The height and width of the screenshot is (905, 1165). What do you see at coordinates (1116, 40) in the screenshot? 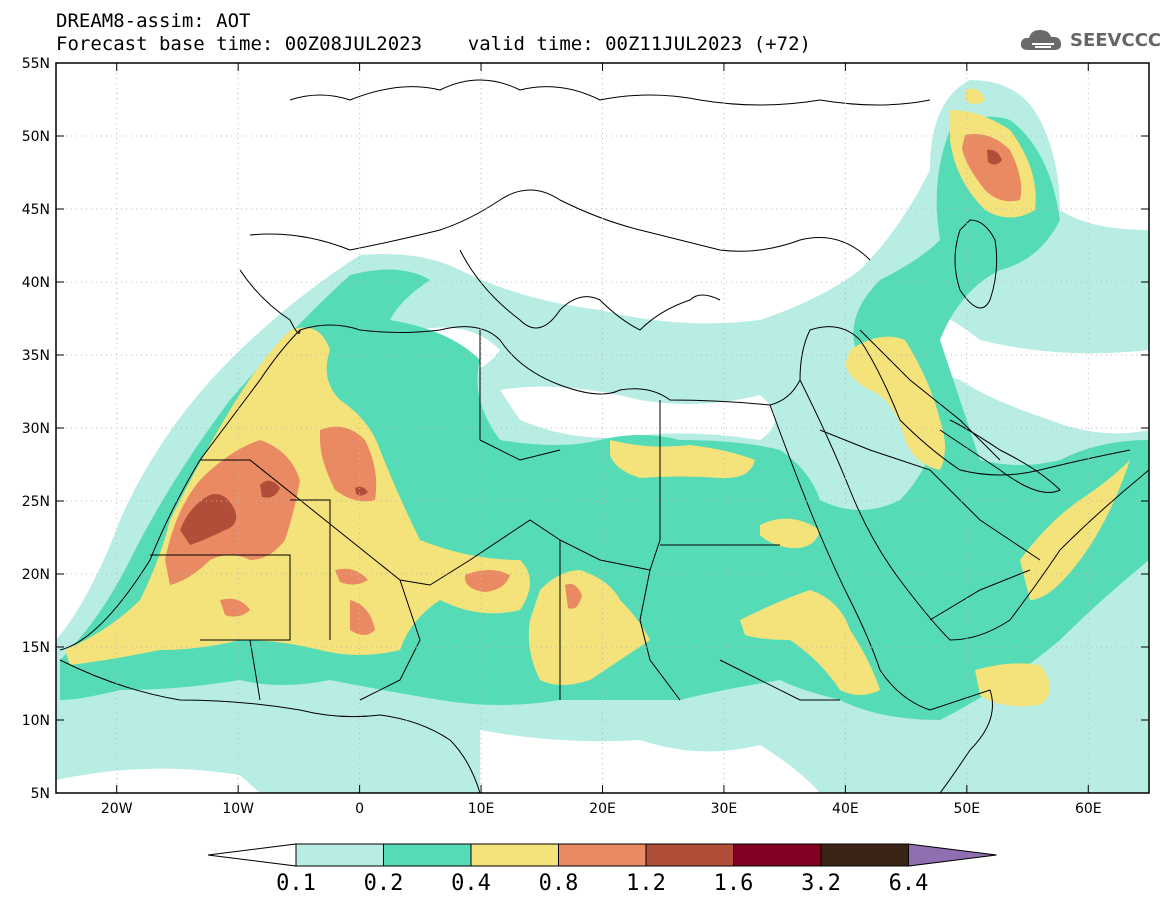
I see `logo-text: SEEVCCC` at bounding box center [1116, 40].